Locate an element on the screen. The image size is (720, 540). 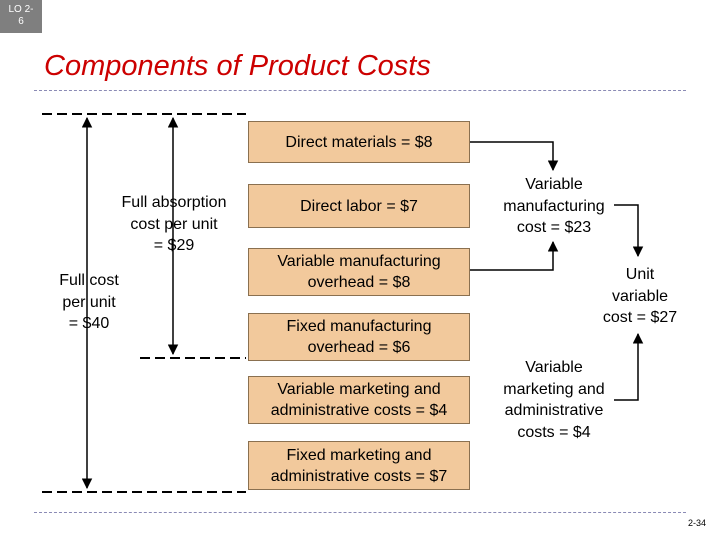
unit-variable-bracket-bottom is located at coordinates (629, 366).